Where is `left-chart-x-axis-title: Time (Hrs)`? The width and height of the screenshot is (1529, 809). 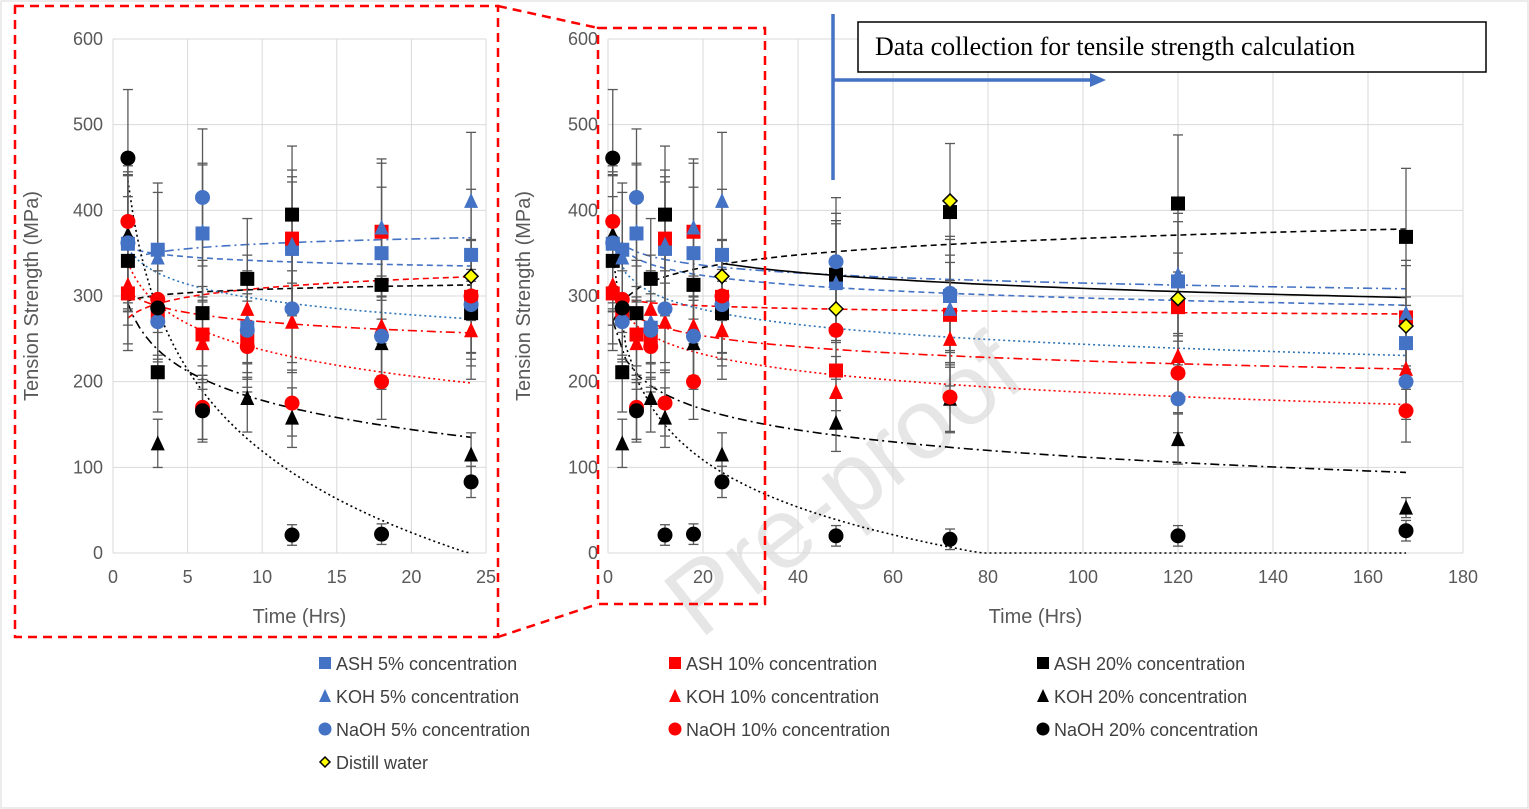
left-chart-x-axis-title: Time (Hrs) is located at coordinates (300, 617).